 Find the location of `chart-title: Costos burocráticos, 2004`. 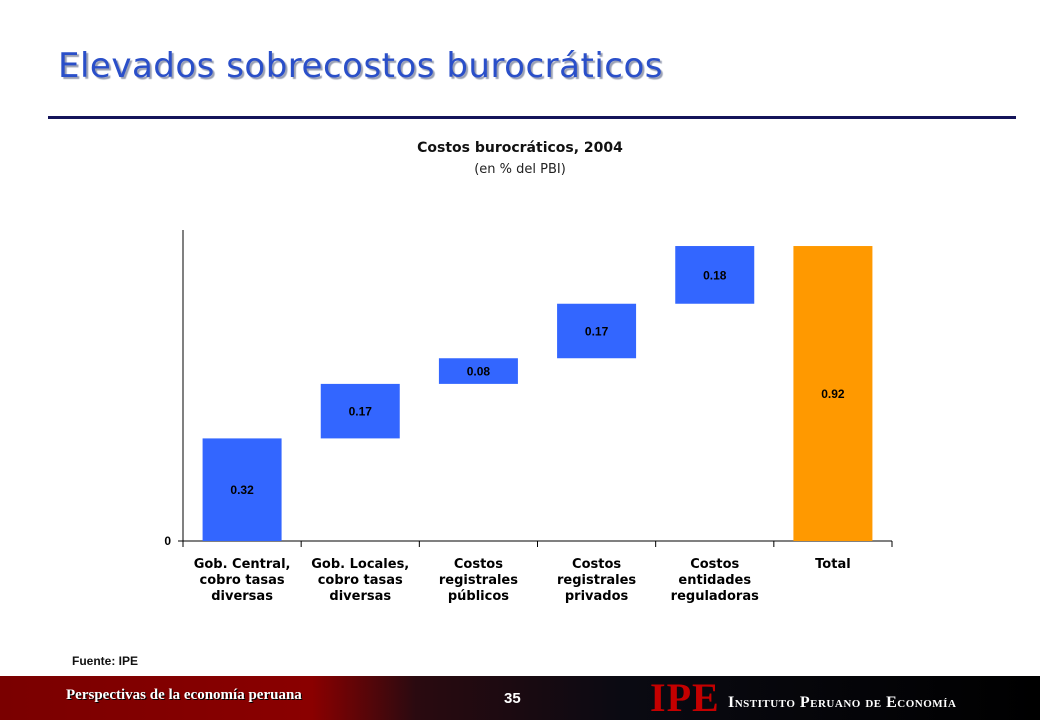

chart-title: Costos burocráticos, 2004 is located at coordinates (520, 148).